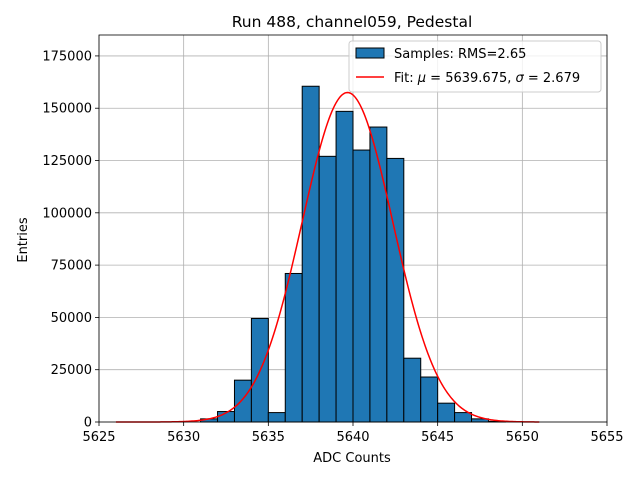 Image resolution: width=640 pixels, height=480 pixels. I want to click on y-tick-label: 150000, so click(67, 109).